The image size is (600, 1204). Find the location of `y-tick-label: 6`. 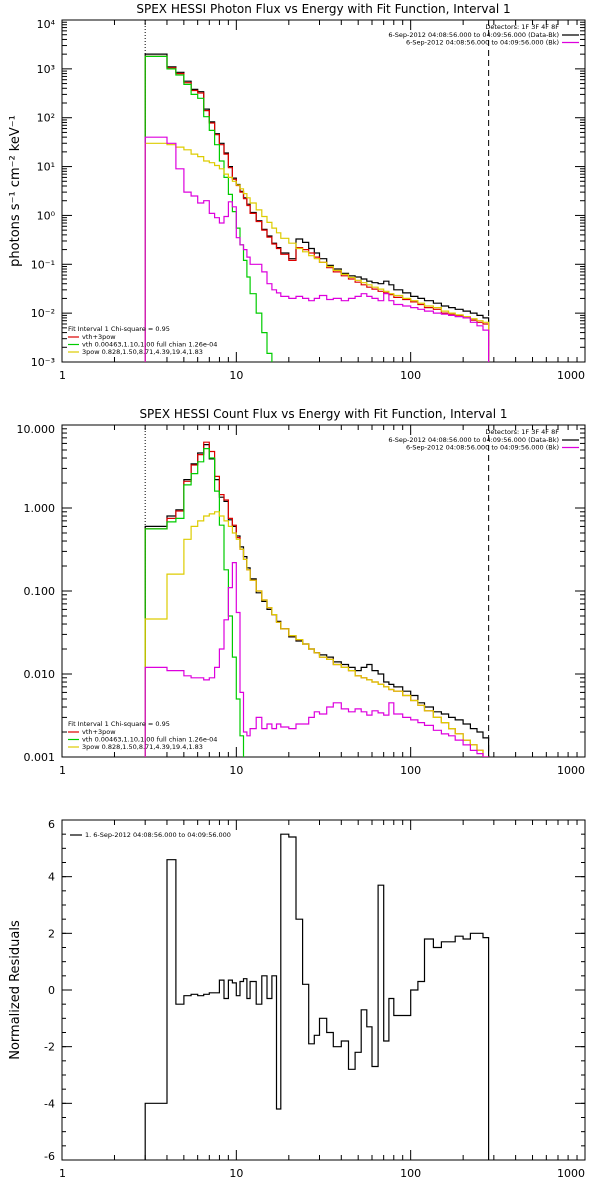

y-tick-label: 6 is located at coordinates (51, 824).